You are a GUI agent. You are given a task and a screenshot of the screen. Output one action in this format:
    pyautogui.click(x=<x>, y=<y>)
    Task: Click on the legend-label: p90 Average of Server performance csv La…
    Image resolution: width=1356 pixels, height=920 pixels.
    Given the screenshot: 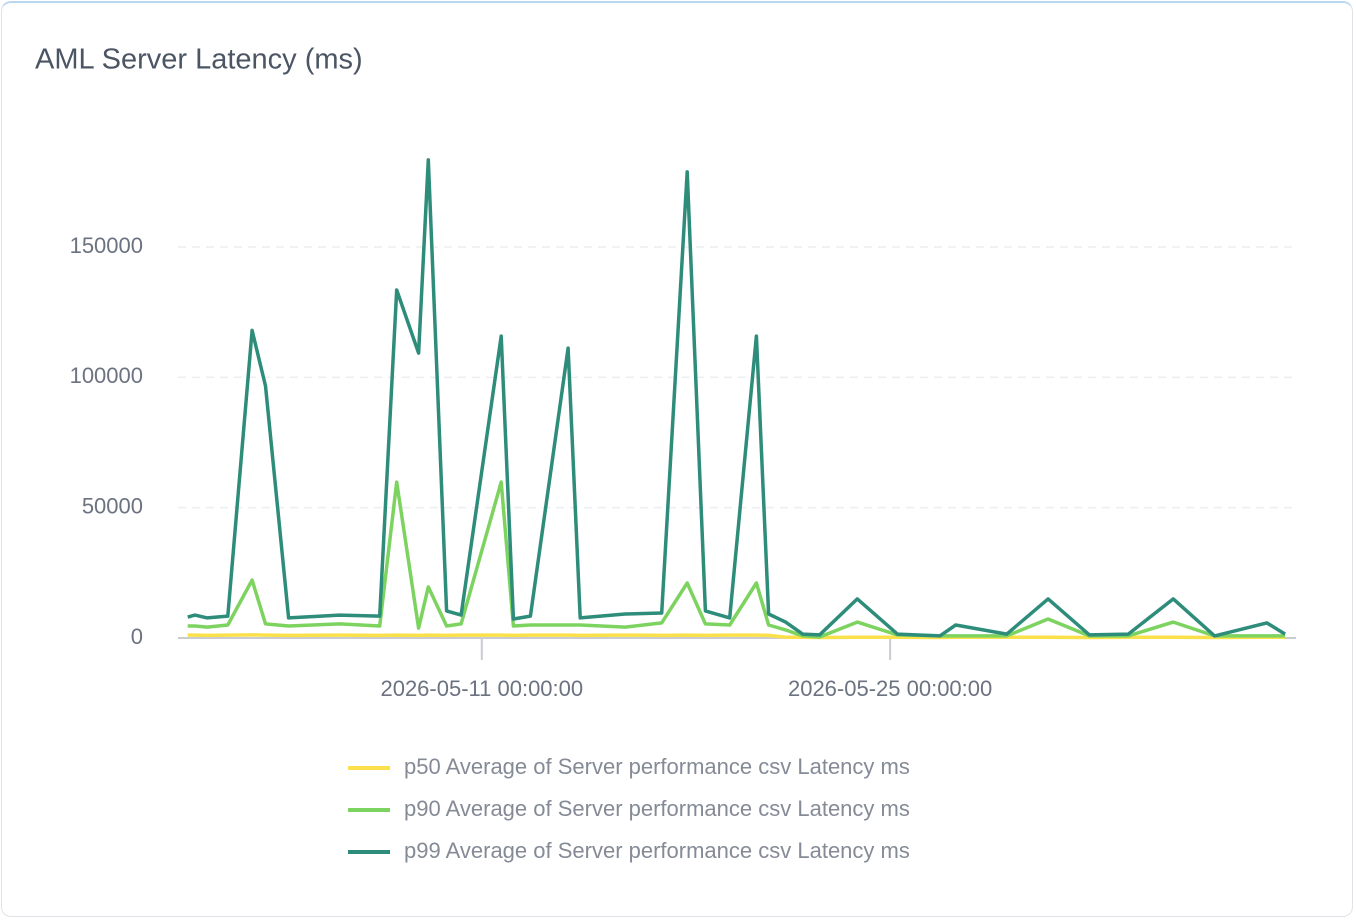 What is the action you would take?
    pyautogui.click(x=657, y=808)
    